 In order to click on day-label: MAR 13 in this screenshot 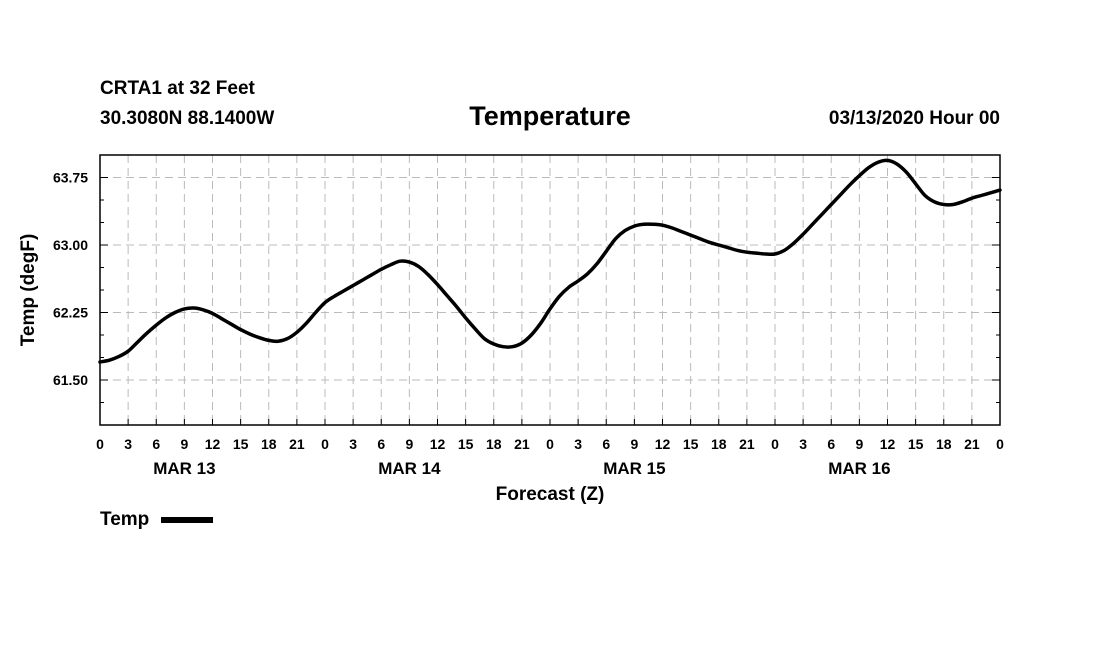, I will do `click(184, 468)`.